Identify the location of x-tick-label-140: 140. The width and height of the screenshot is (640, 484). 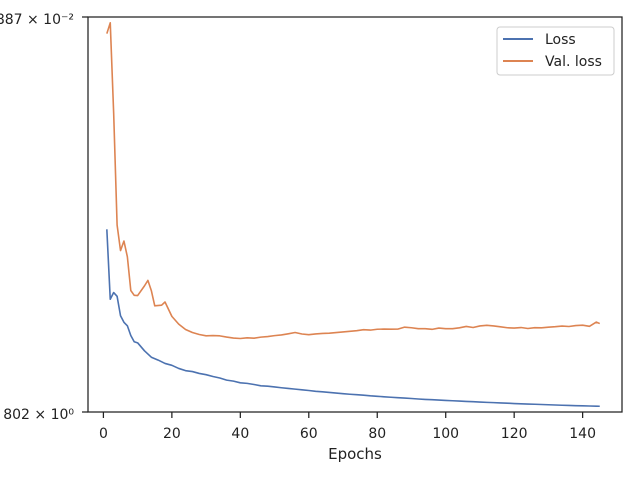
(582, 434).